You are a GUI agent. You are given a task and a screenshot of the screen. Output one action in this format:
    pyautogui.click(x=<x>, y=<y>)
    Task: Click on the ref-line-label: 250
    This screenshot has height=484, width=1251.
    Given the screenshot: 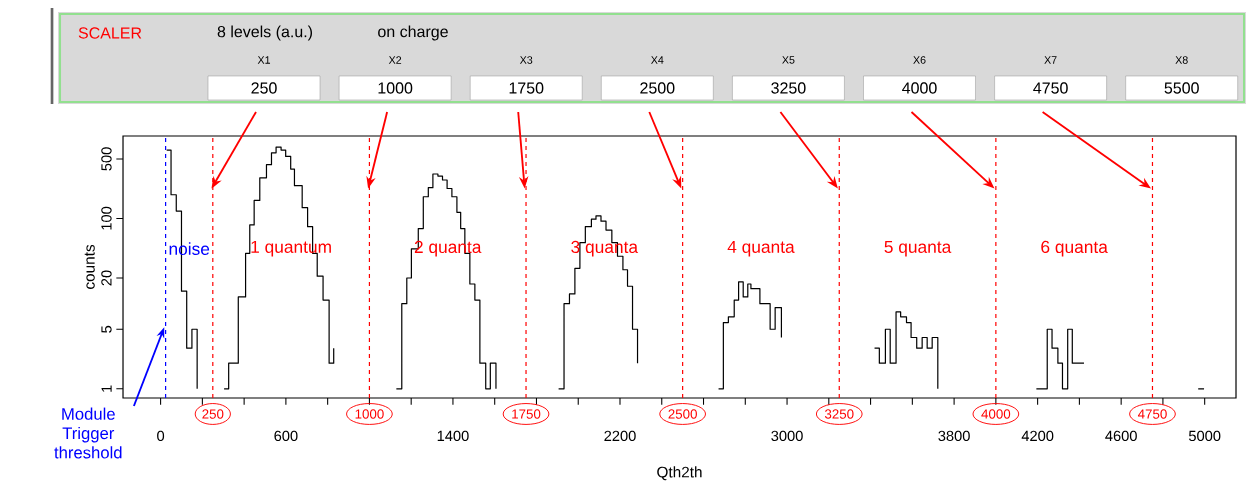 What is the action you would take?
    pyautogui.click(x=213, y=414)
    